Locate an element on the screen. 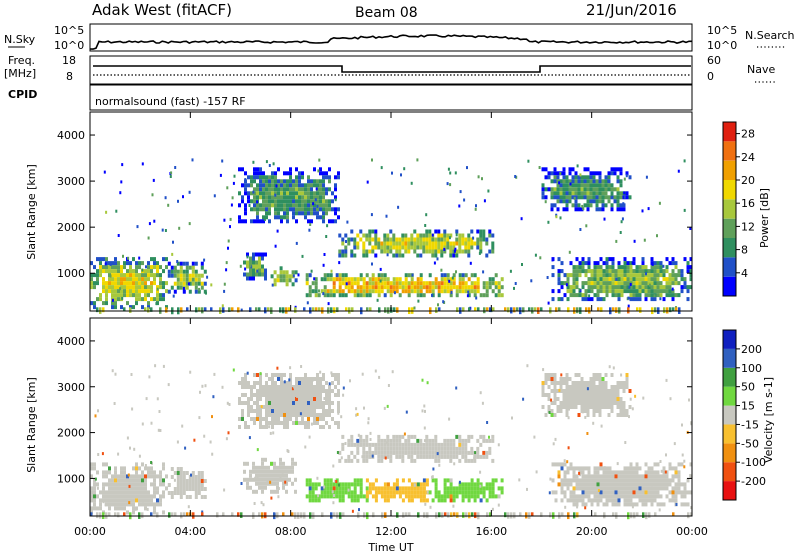 This screenshot has height=554, width=800. y-tick-label: 1000 is located at coordinates (71, 273).